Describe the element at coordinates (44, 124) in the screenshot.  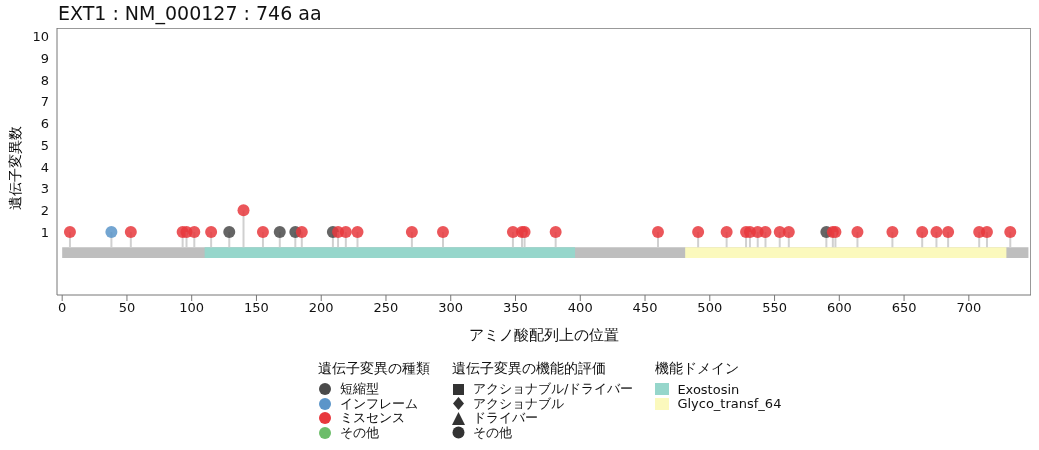
I see `y-tick-label: 6` at that location.